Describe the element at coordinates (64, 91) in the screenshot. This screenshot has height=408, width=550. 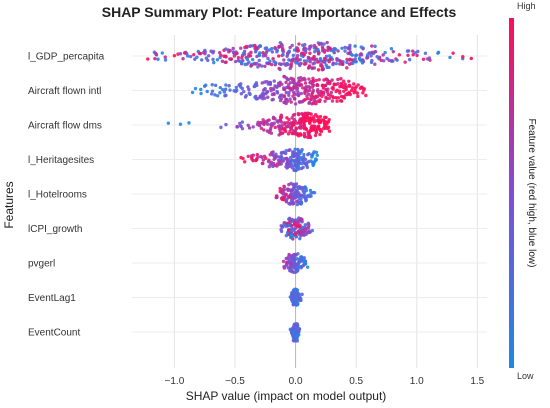
I see `feature-label: Aircraft flown intl` at that location.